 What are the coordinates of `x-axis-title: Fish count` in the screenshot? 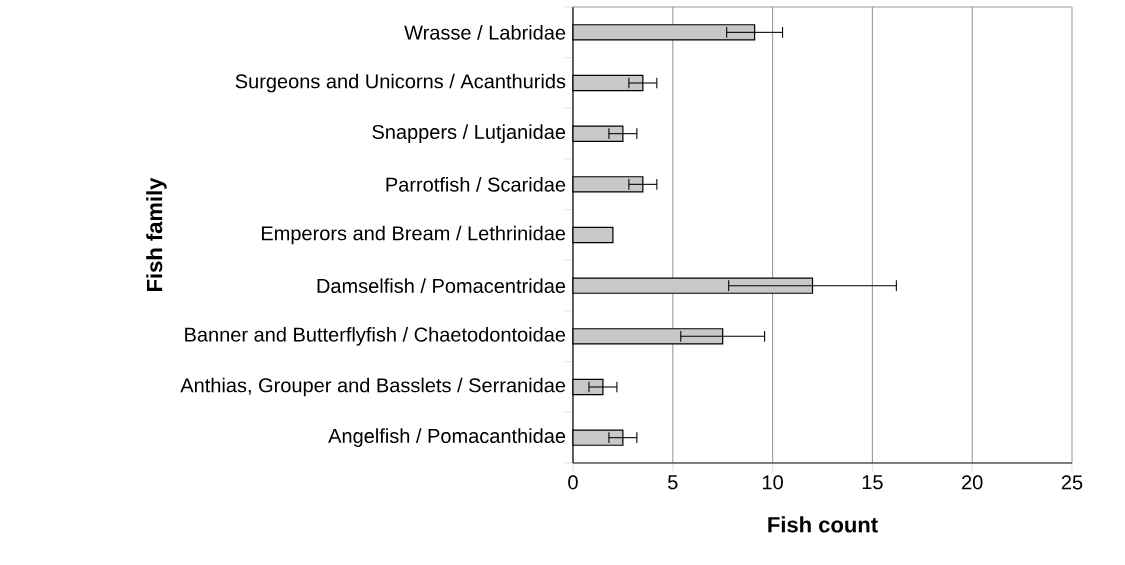 It's located at (823, 524).